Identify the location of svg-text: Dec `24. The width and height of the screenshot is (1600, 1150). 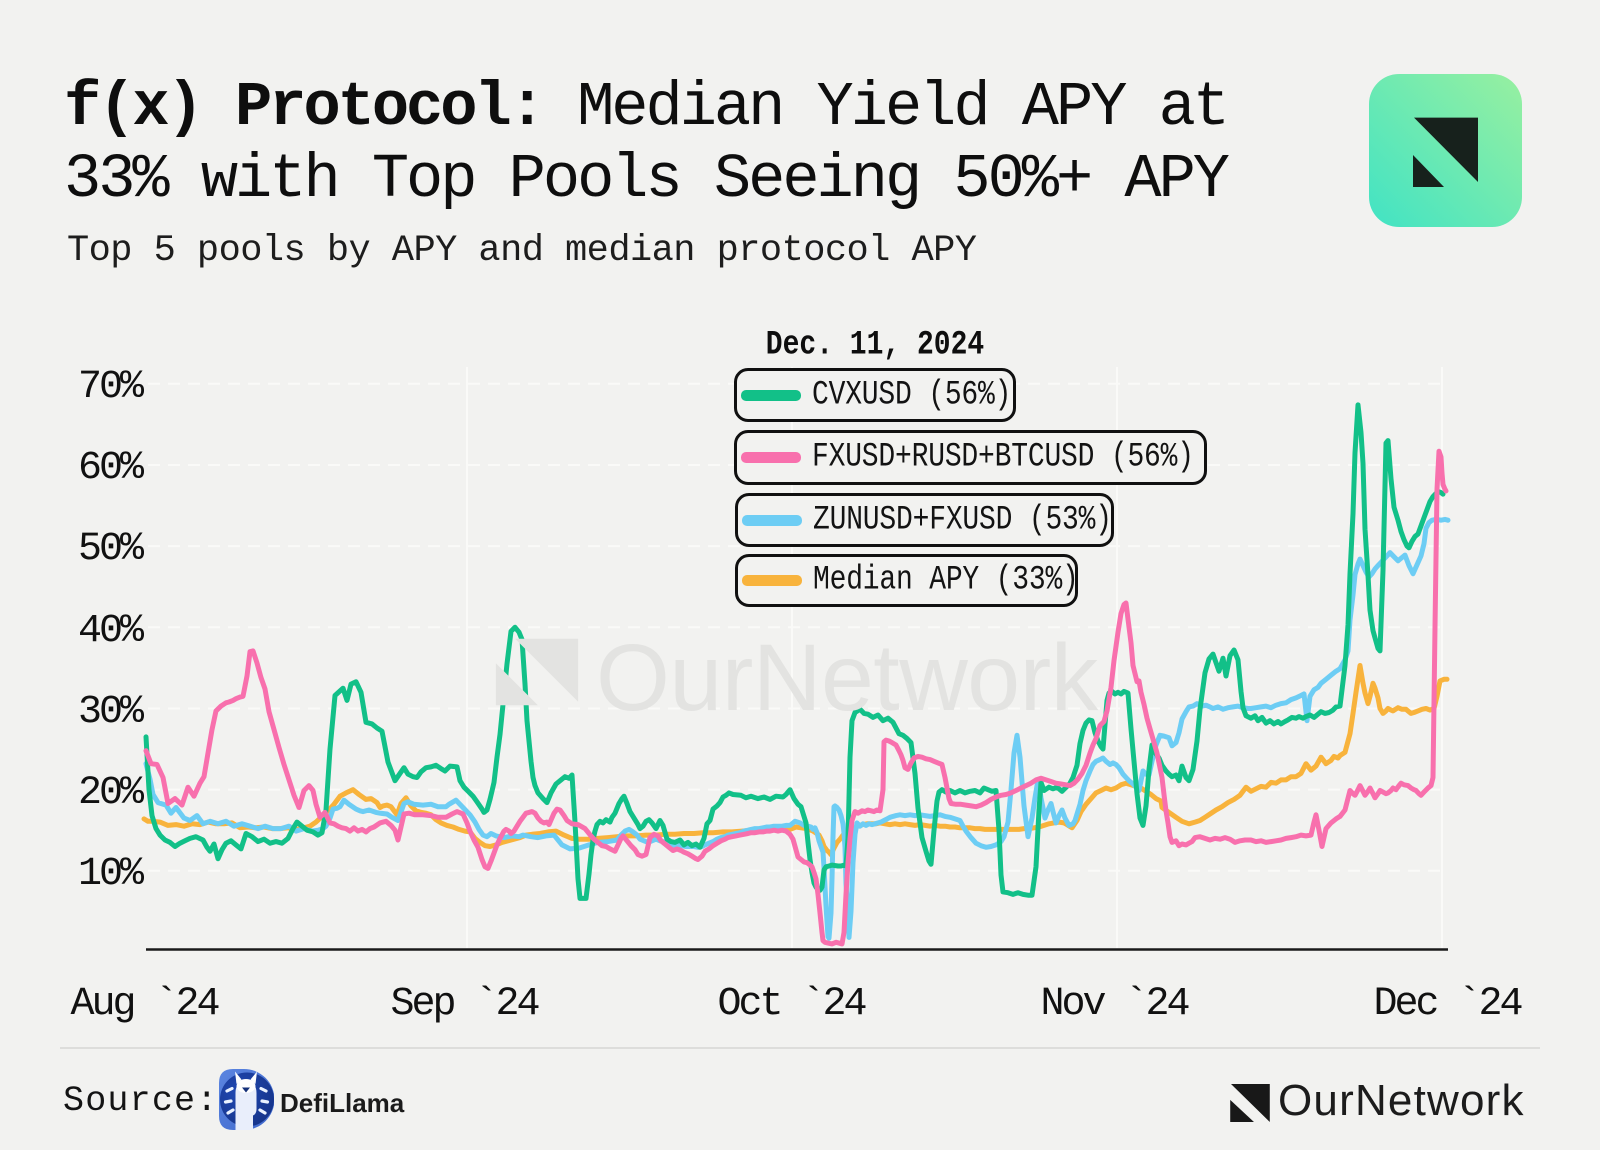
(1447, 1004).